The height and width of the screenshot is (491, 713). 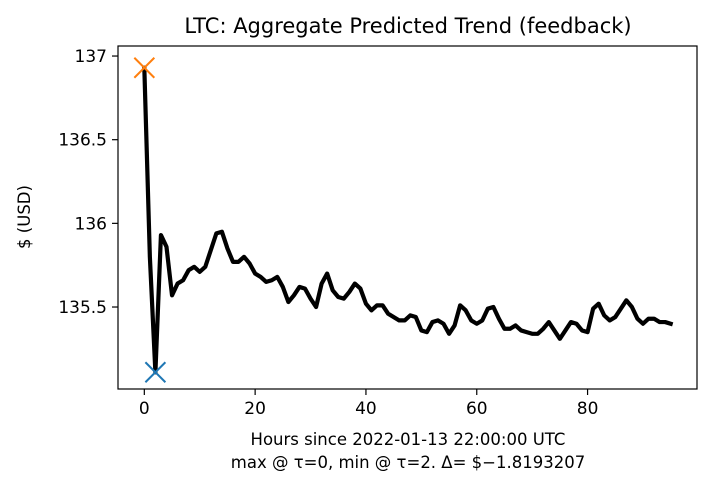 I want to click on max-marker, so click(x=144, y=68).